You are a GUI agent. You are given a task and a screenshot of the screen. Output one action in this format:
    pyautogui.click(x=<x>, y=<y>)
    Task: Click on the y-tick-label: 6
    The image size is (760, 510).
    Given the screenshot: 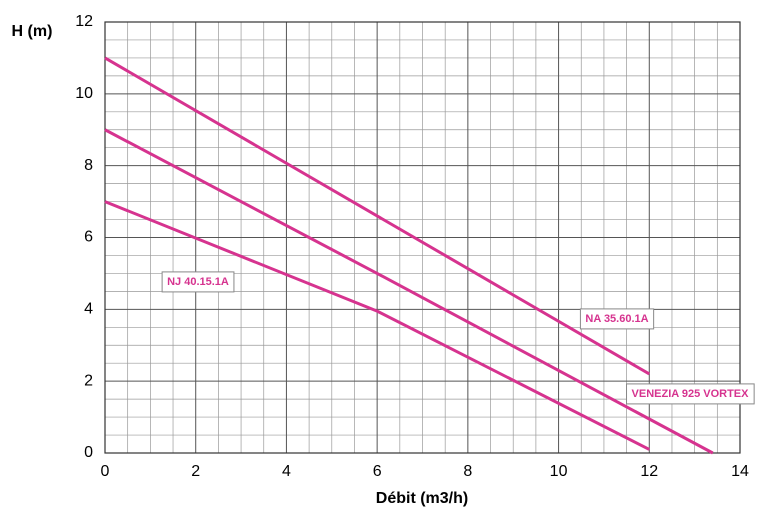 What is the action you would take?
    pyautogui.click(x=88, y=237)
    